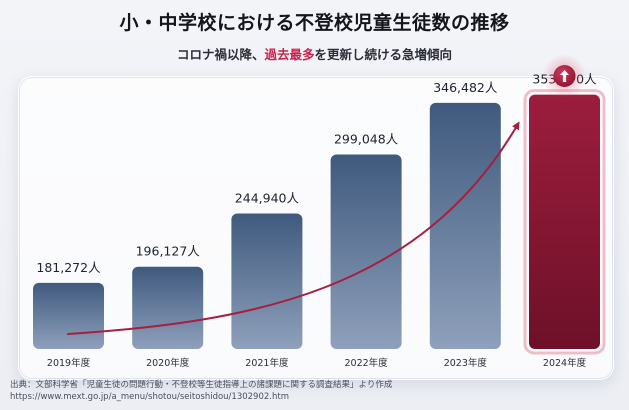 Image resolution: width=629 pixels, height=410 pixels. I want to click on category-label: 2019年度, so click(69, 363).